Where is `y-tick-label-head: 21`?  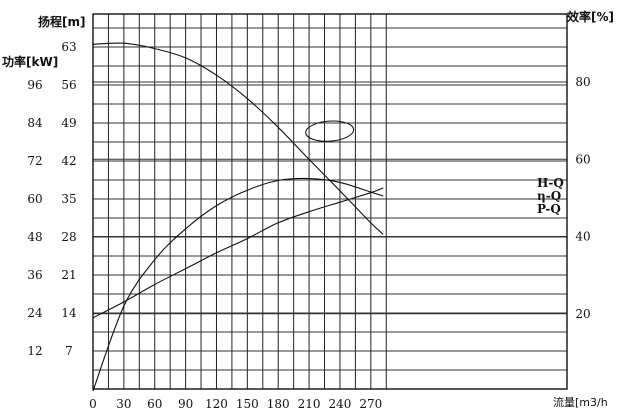 y-tick-label-head: 21 is located at coordinates (68, 275).